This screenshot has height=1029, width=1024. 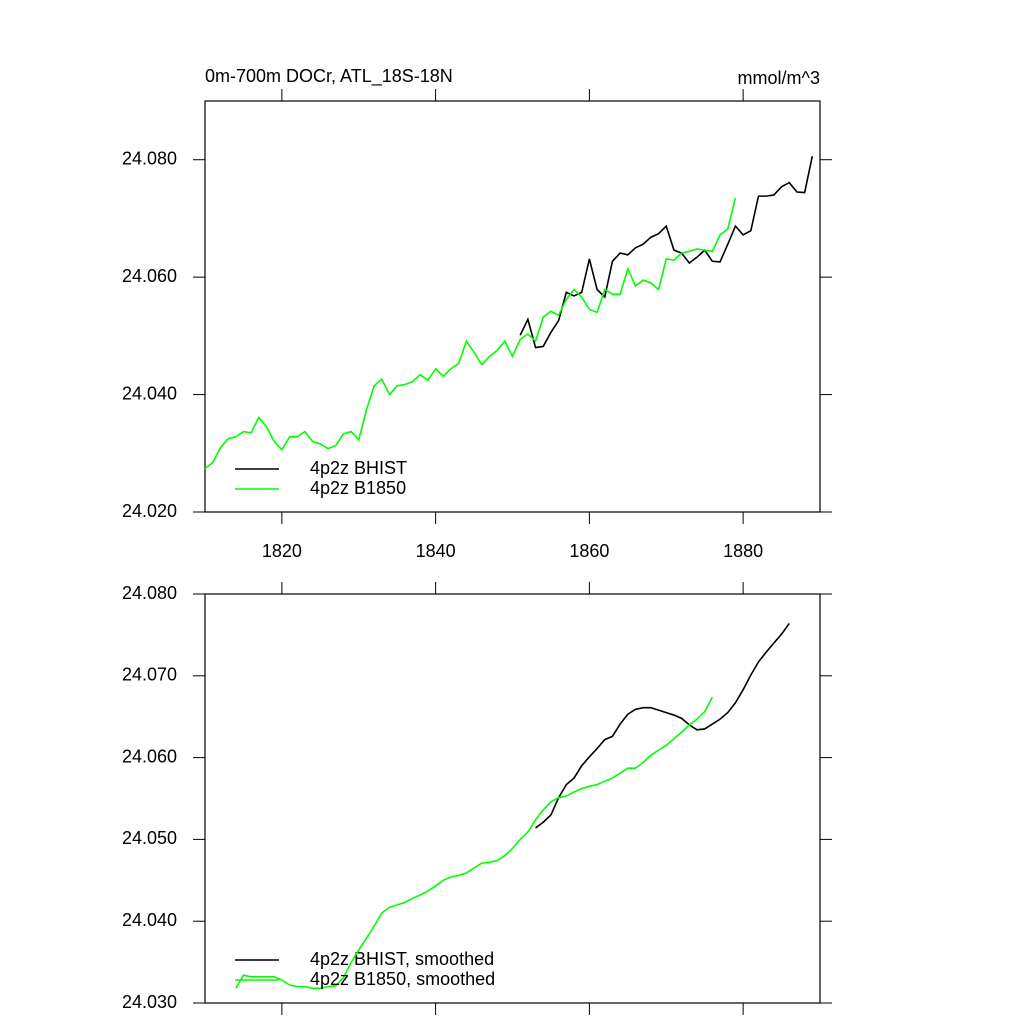 I want to click on y-tick-label: 24.020, so click(x=149, y=511).